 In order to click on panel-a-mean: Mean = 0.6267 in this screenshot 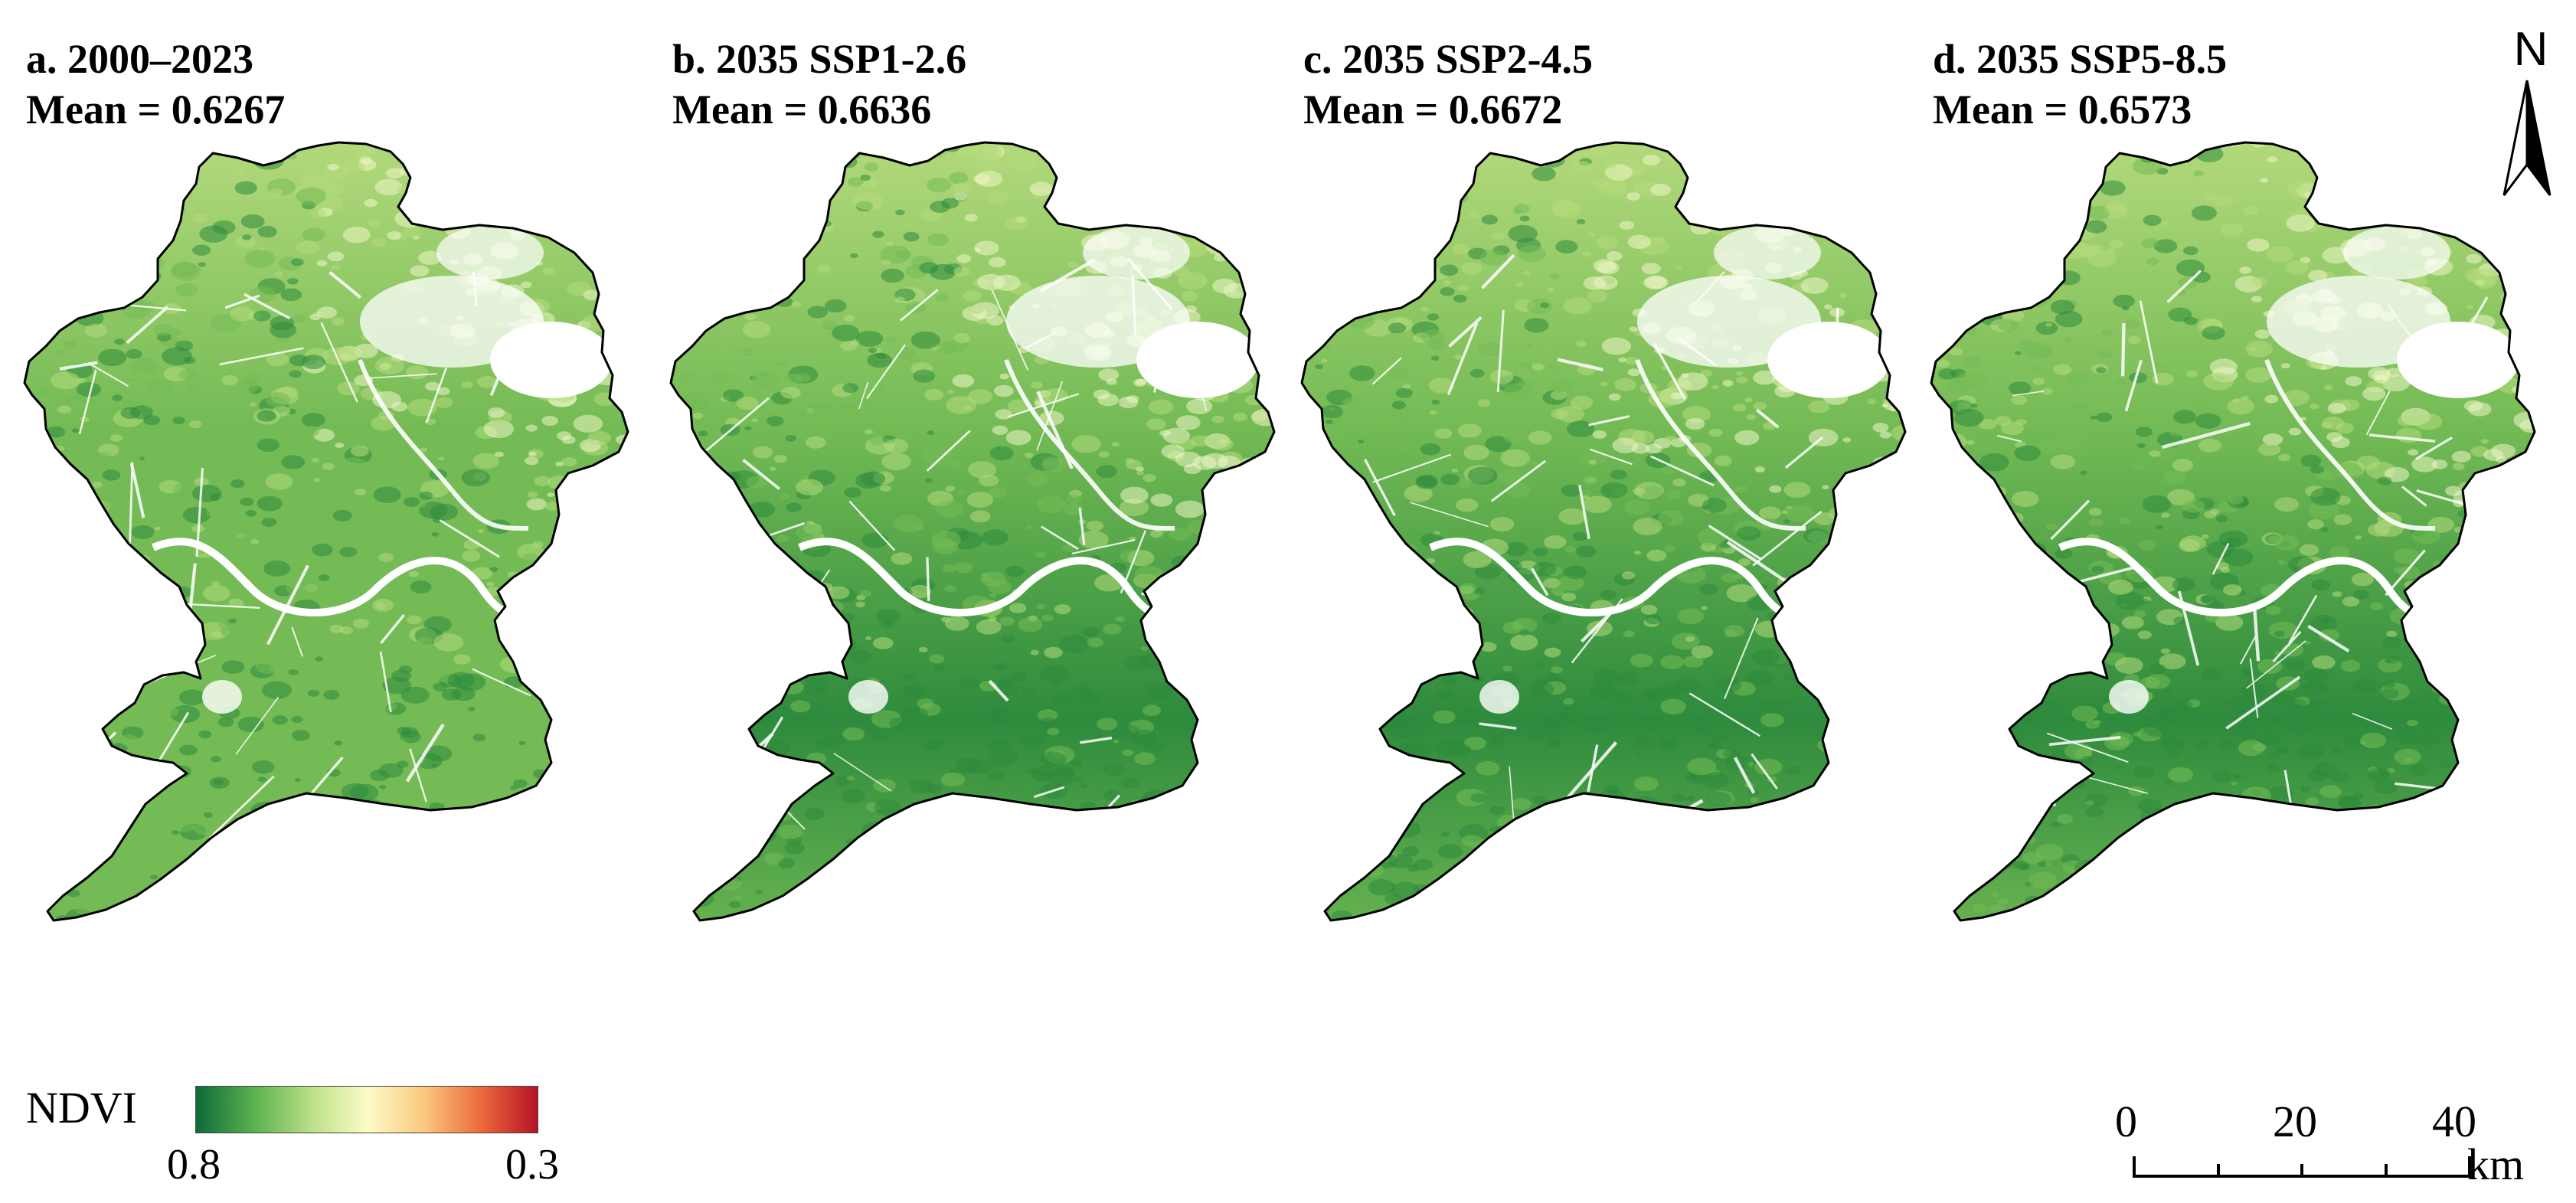, I will do `click(156, 109)`.